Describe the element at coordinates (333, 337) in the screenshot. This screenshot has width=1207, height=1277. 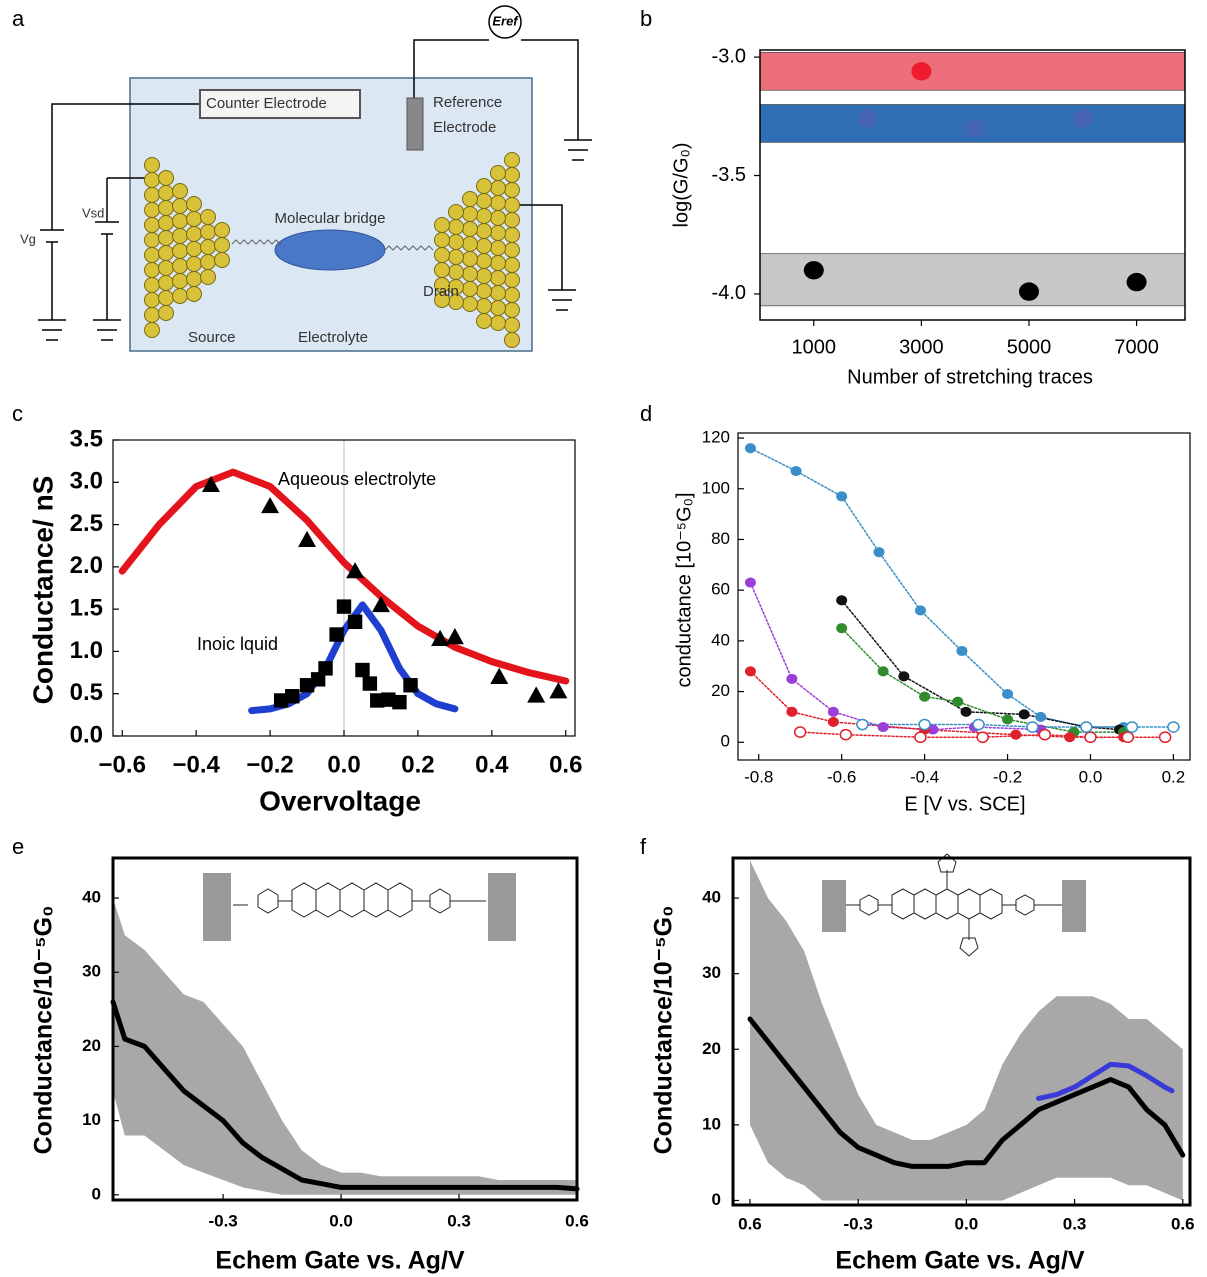
I see `diagram-label: Electrolyte` at that location.